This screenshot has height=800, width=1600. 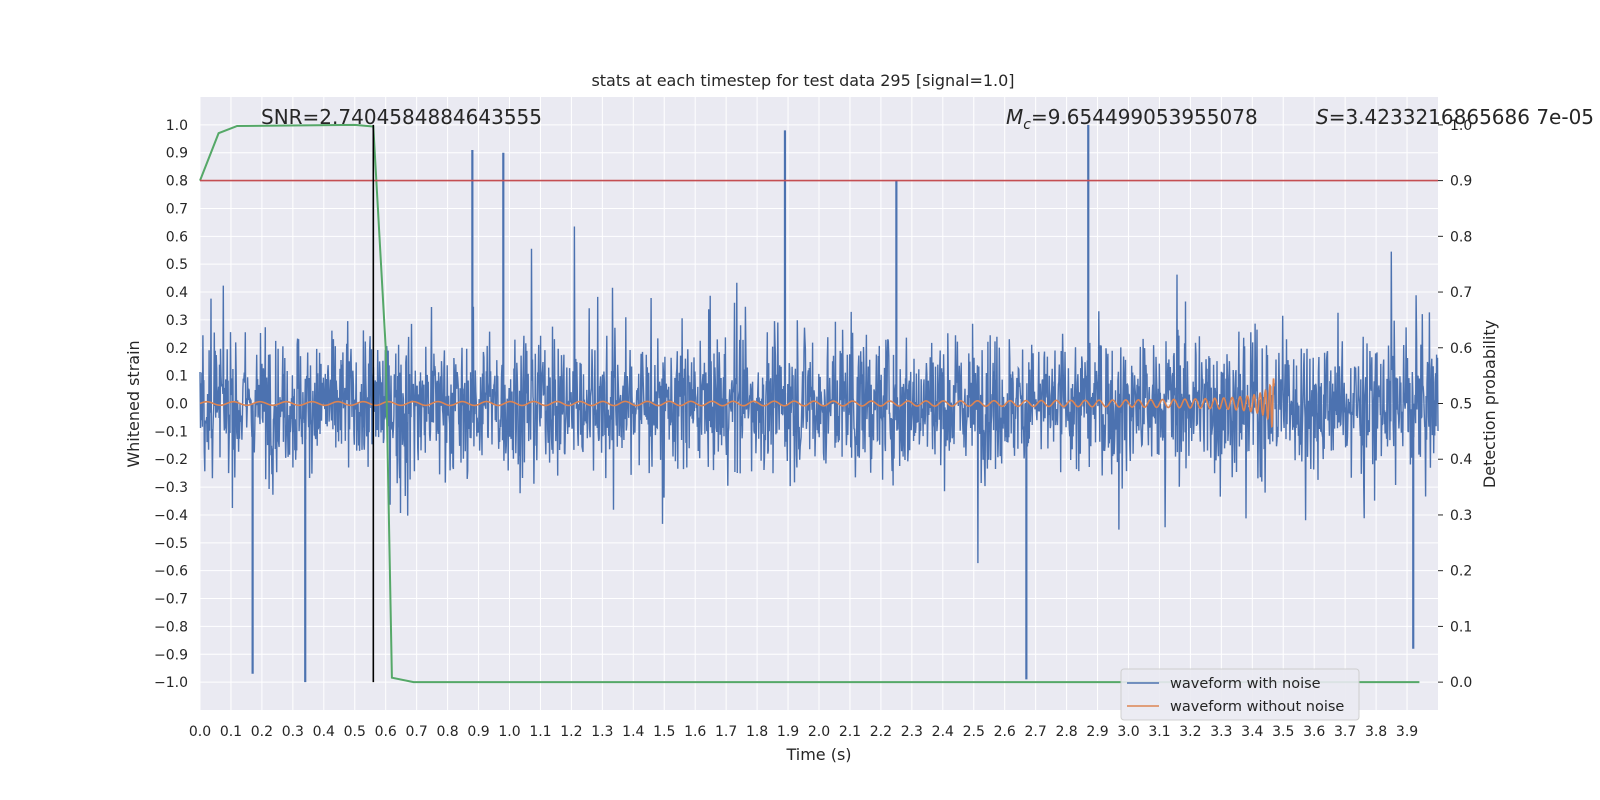 I want to click on y-tick-label: −0.3, so click(x=171, y=488).